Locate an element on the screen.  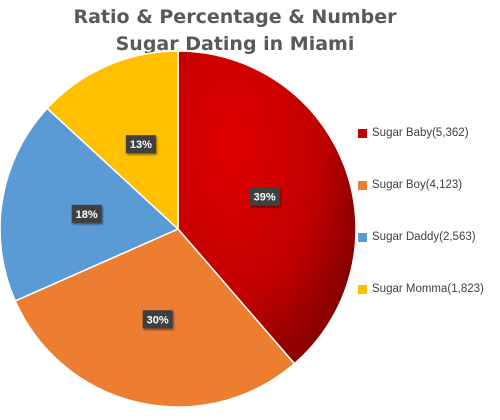
pie-data-label-text: 30% is located at coordinates (158, 320).